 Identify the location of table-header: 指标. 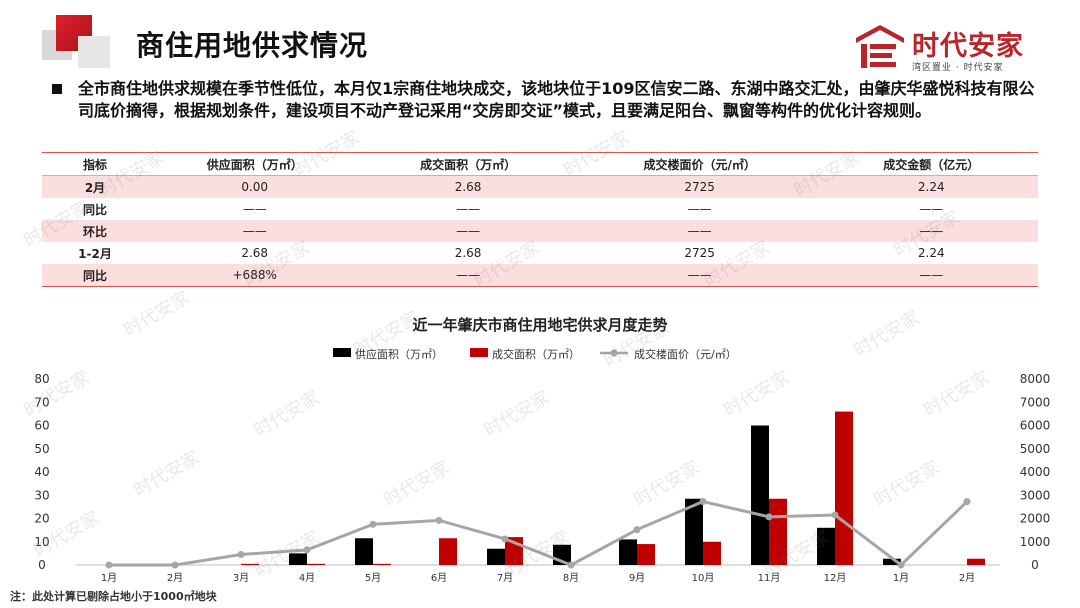
(95, 164).